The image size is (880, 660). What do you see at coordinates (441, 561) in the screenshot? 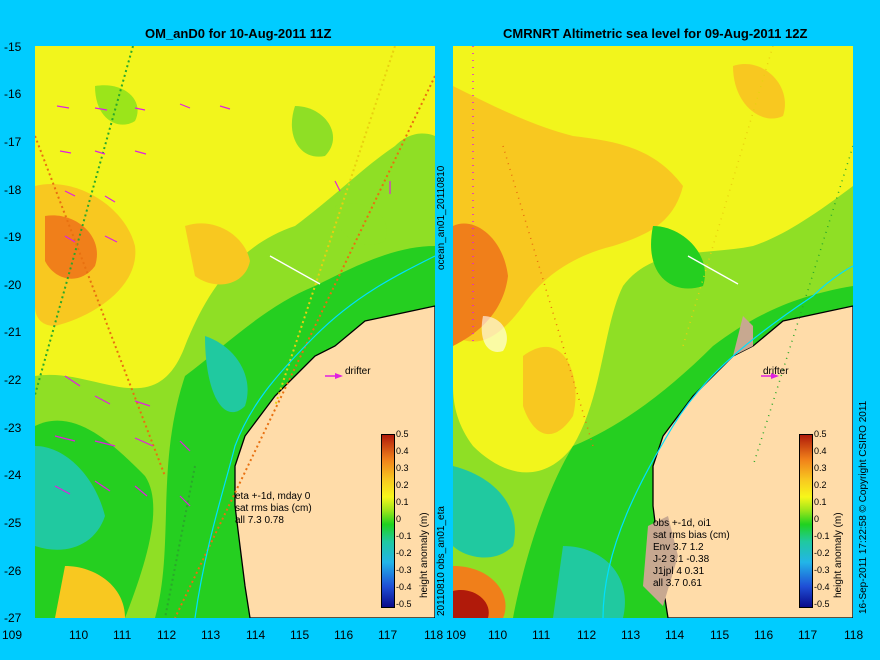
I see `left-side-label: 20110810 obs_an01_eta` at bounding box center [441, 561].